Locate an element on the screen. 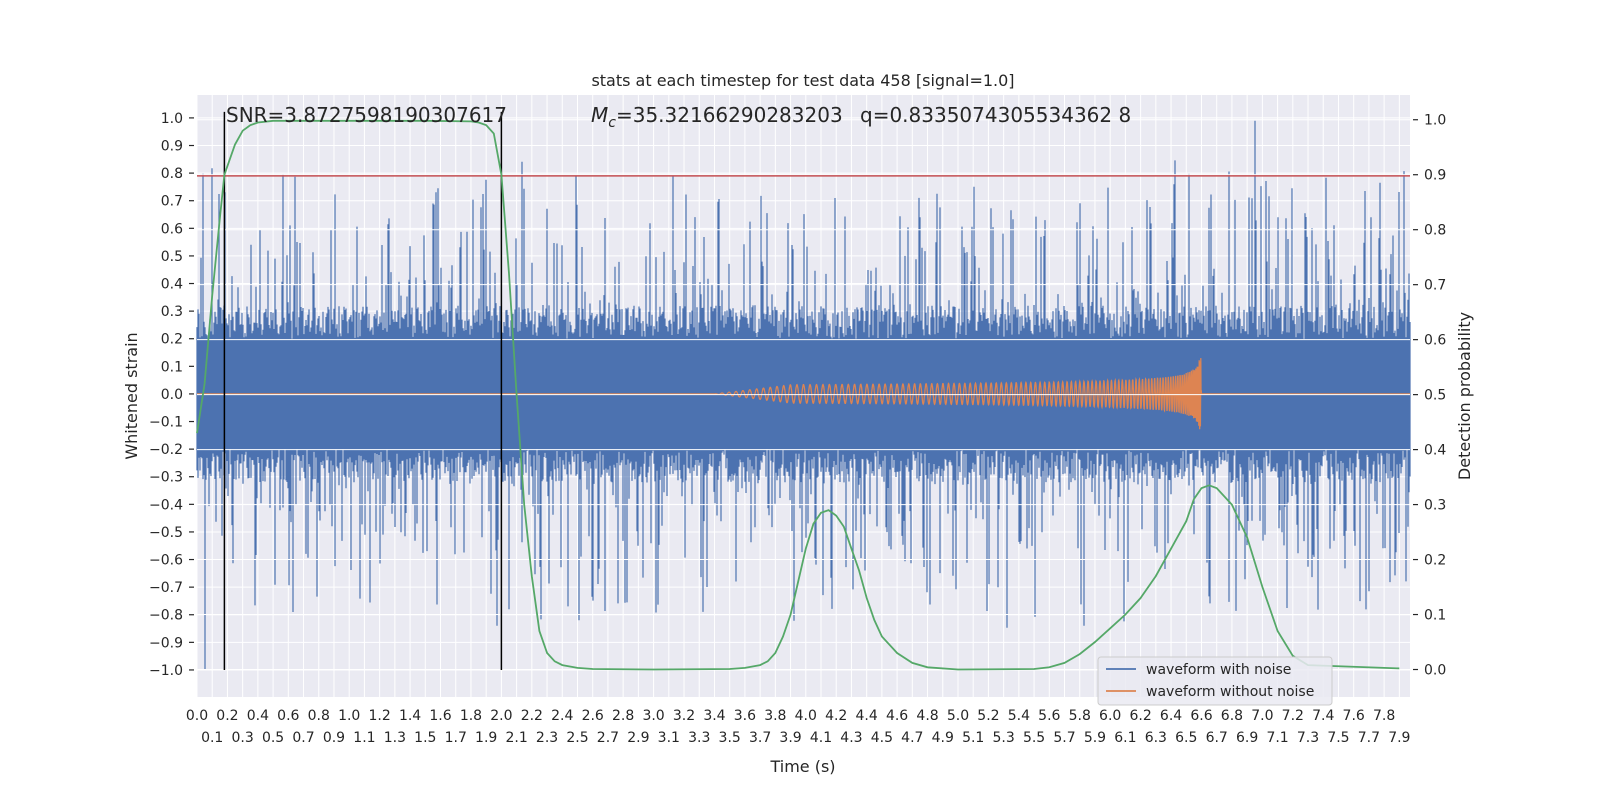  x-tick-label: 5.8 is located at coordinates (1080, 716).